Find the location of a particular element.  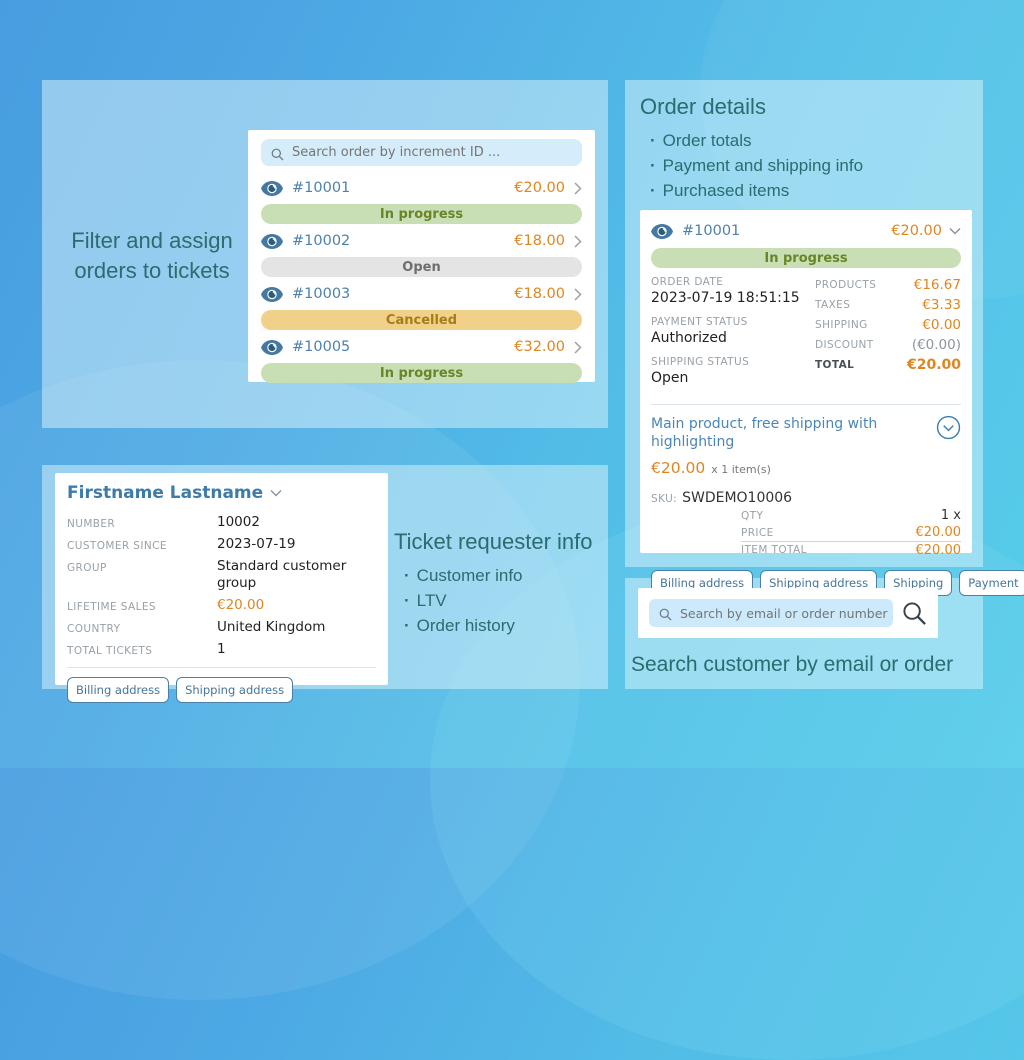

field-value-lifetime-sales: €20.00 is located at coordinates (241, 605).